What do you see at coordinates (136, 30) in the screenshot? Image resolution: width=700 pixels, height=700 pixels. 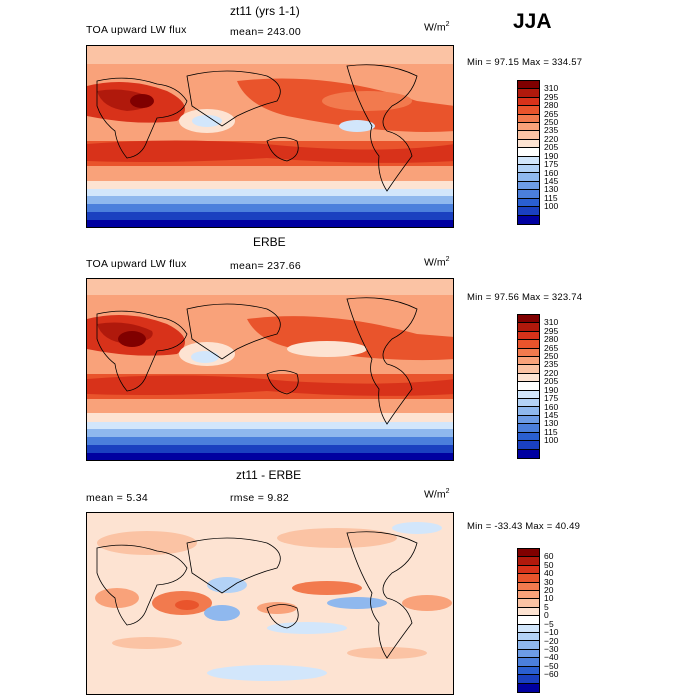 I see `panel1-variable: TOA upward LW flux` at bounding box center [136, 30].